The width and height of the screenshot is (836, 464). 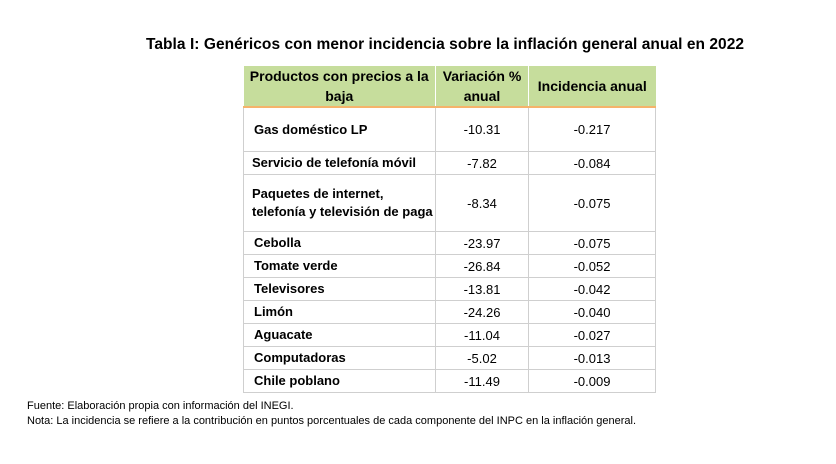 What do you see at coordinates (339, 163) in the screenshot?
I see `product-name: Servicio de telefonía móvil` at bounding box center [339, 163].